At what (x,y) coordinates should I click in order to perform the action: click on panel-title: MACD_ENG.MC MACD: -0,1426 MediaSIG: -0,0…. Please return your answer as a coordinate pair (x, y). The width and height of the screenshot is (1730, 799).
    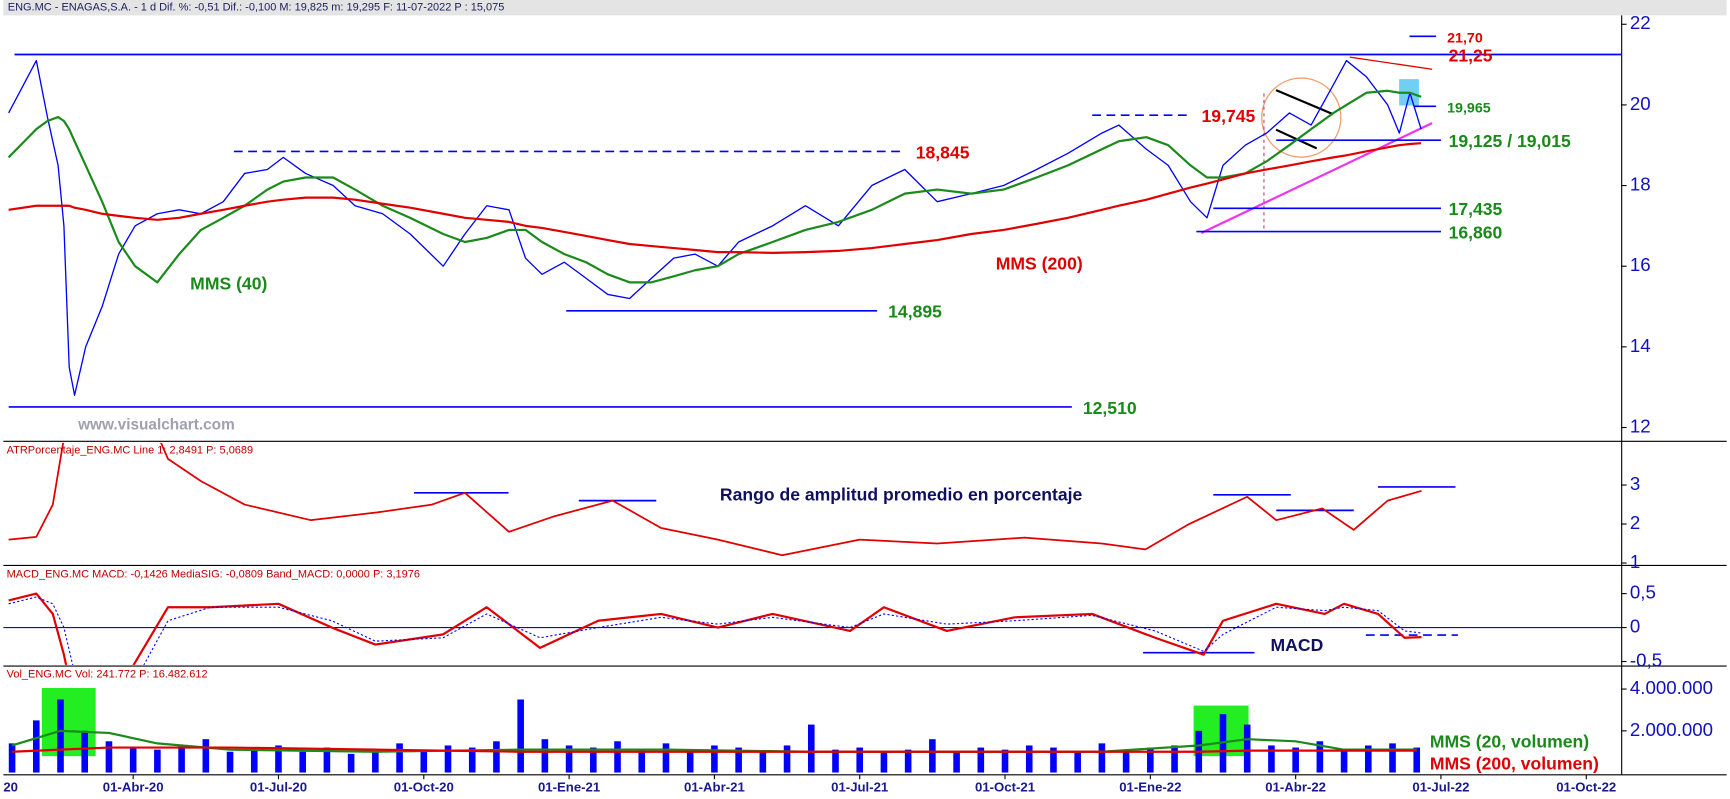
    Looking at the image, I should click on (213, 575).